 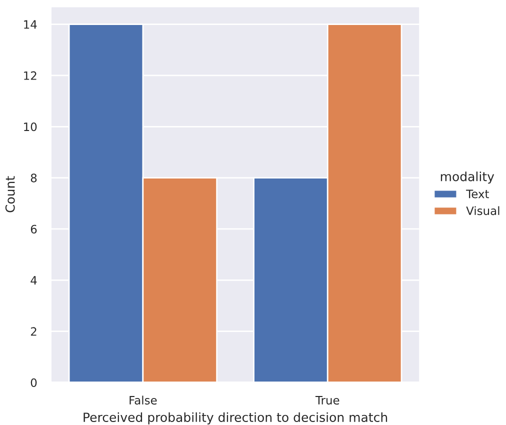 I want to click on y-axis-title: Count, so click(x=10, y=194).